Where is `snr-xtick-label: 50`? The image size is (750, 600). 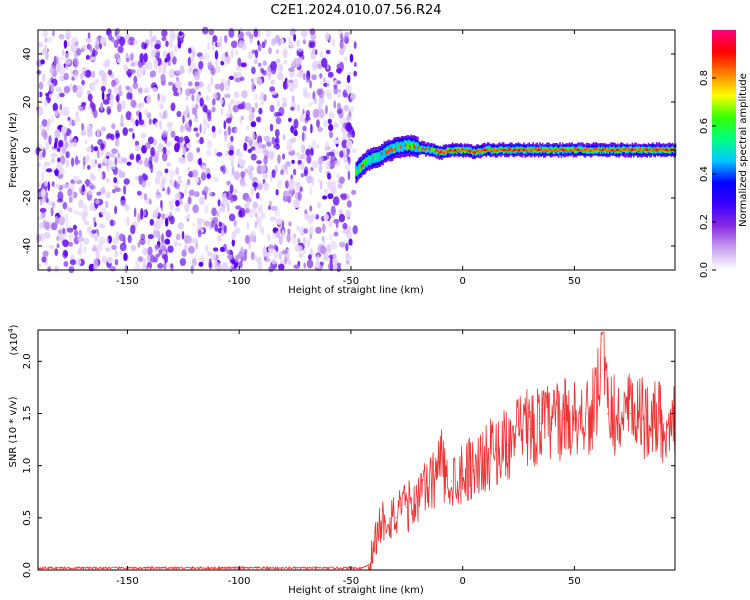
snr-xtick-label: 50 is located at coordinates (574, 581).